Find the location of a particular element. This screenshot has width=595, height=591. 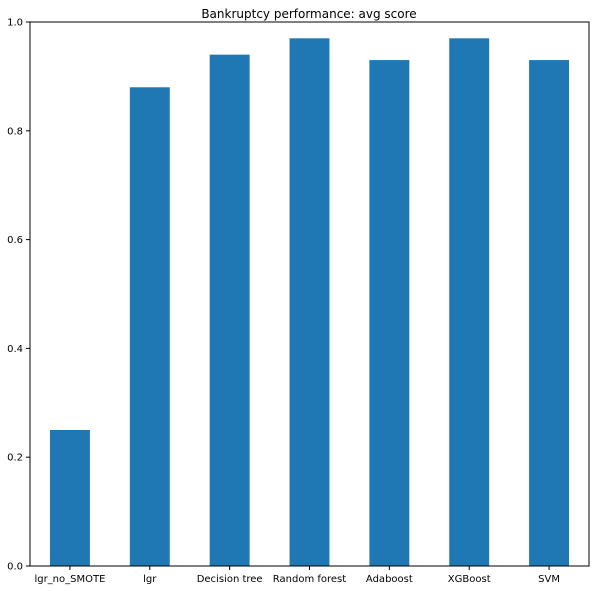

x-tick-label-3: Random forest is located at coordinates (309, 579).